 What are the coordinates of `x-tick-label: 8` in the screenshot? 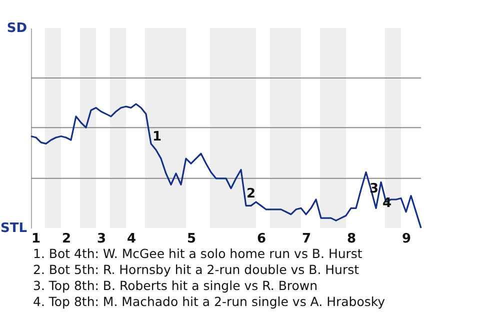 It's located at (351, 239).